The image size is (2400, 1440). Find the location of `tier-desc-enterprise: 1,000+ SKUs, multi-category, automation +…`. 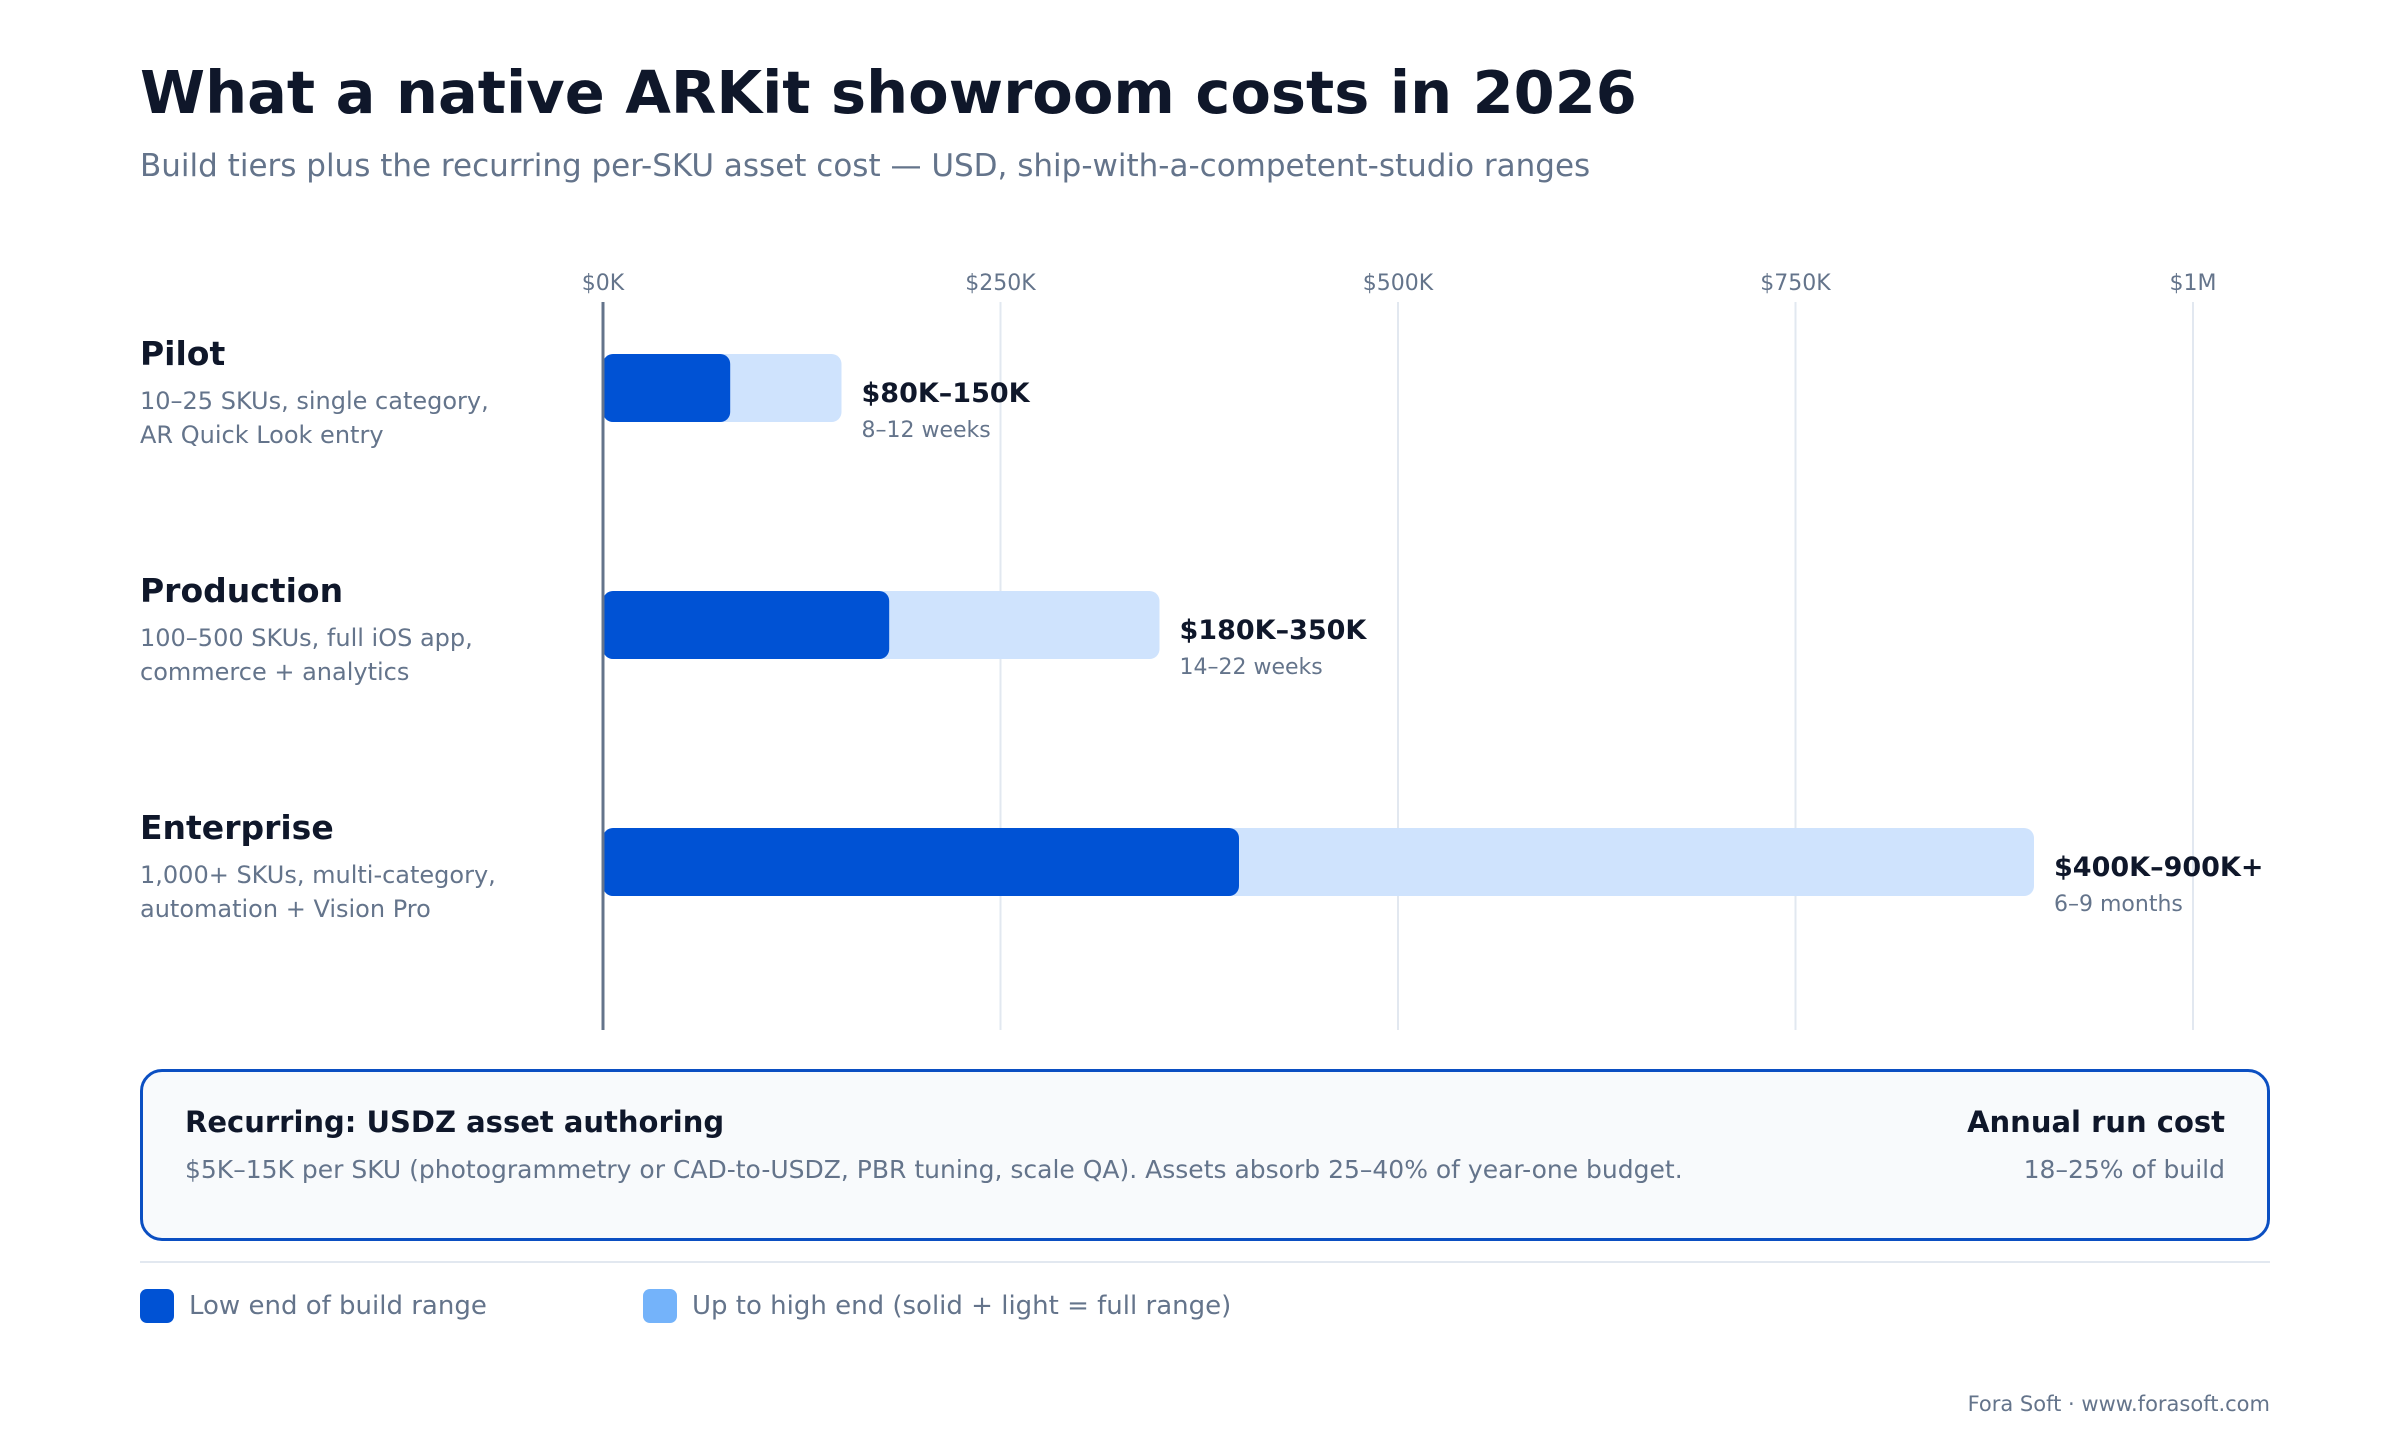

tier-desc-enterprise: 1,000+ SKUs, multi-category, automation +… is located at coordinates (318, 892).